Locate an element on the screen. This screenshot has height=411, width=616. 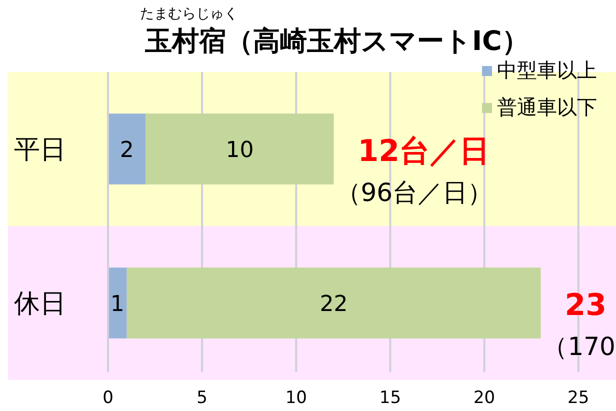
x-tick-label: 0 is located at coordinates (108, 398).